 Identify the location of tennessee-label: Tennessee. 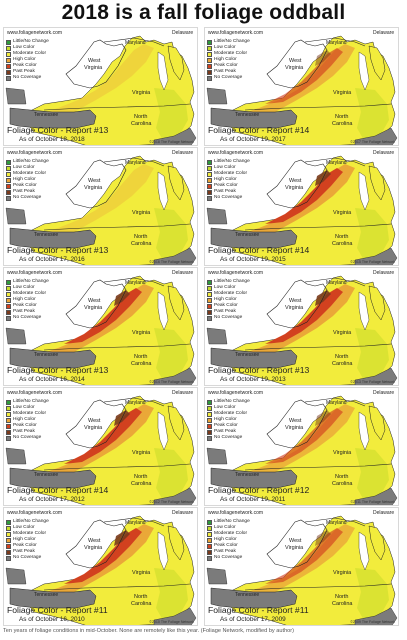
(247, 355).